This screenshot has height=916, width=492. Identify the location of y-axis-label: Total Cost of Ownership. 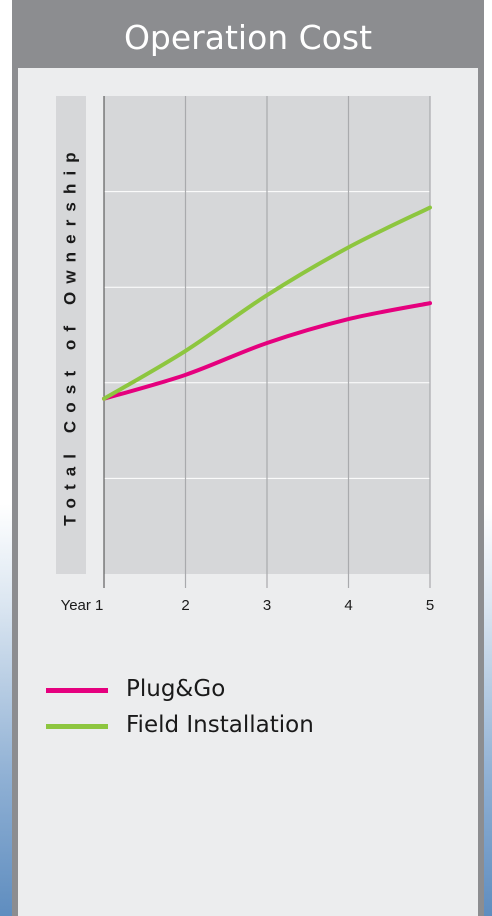
(69, 334).